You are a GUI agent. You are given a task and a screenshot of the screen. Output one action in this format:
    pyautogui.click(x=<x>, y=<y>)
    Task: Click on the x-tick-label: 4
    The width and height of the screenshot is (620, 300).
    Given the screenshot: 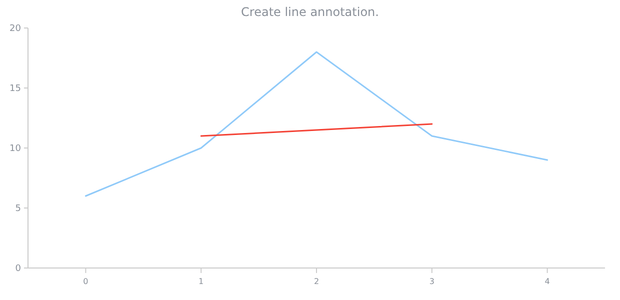 What is the action you would take?
    pyautogui.click(x=547, y=281)
    